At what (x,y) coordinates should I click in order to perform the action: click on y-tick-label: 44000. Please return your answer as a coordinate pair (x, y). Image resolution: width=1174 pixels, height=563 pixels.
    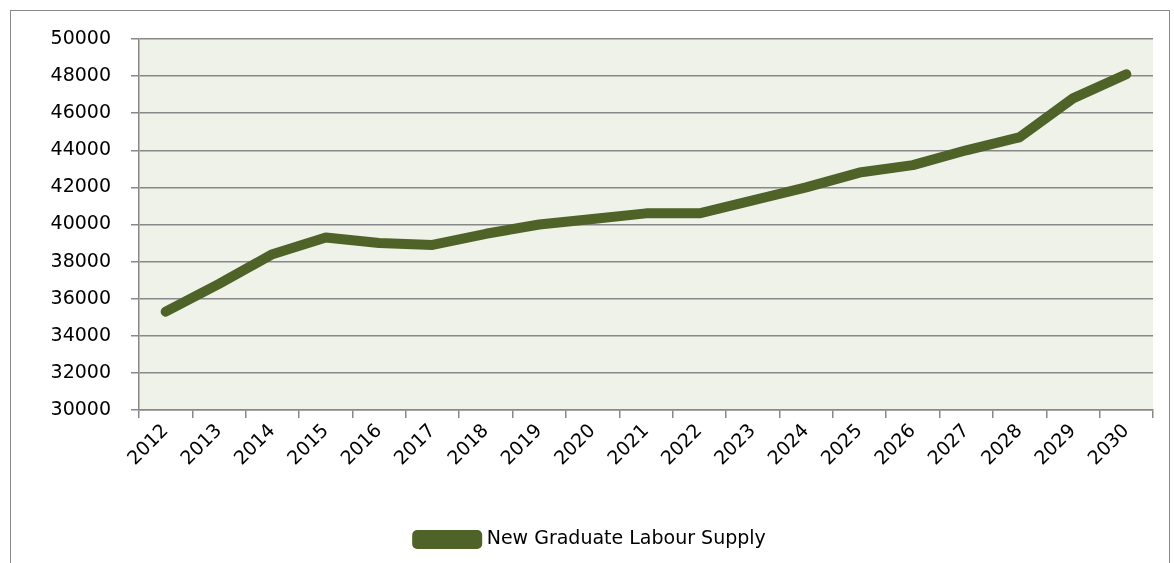
    Looking at the image, I should click on (80, 148).